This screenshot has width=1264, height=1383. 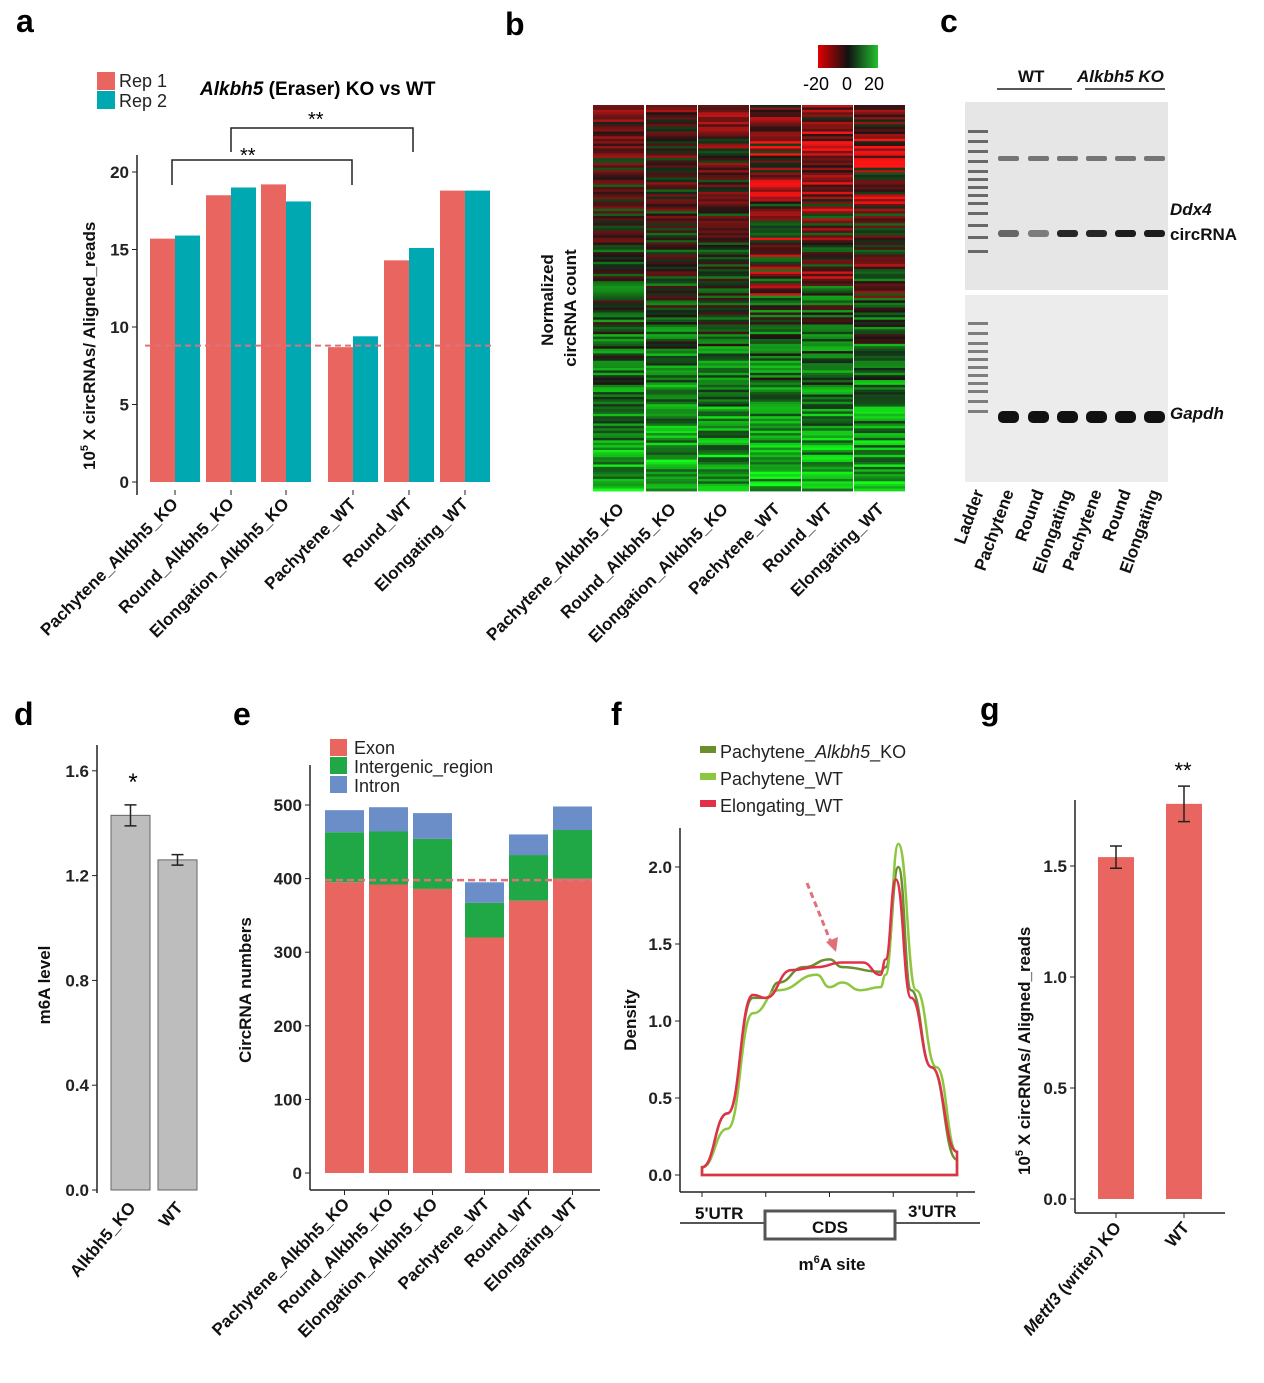 I want to click on bar-rep2, so click(x=298, y=341).